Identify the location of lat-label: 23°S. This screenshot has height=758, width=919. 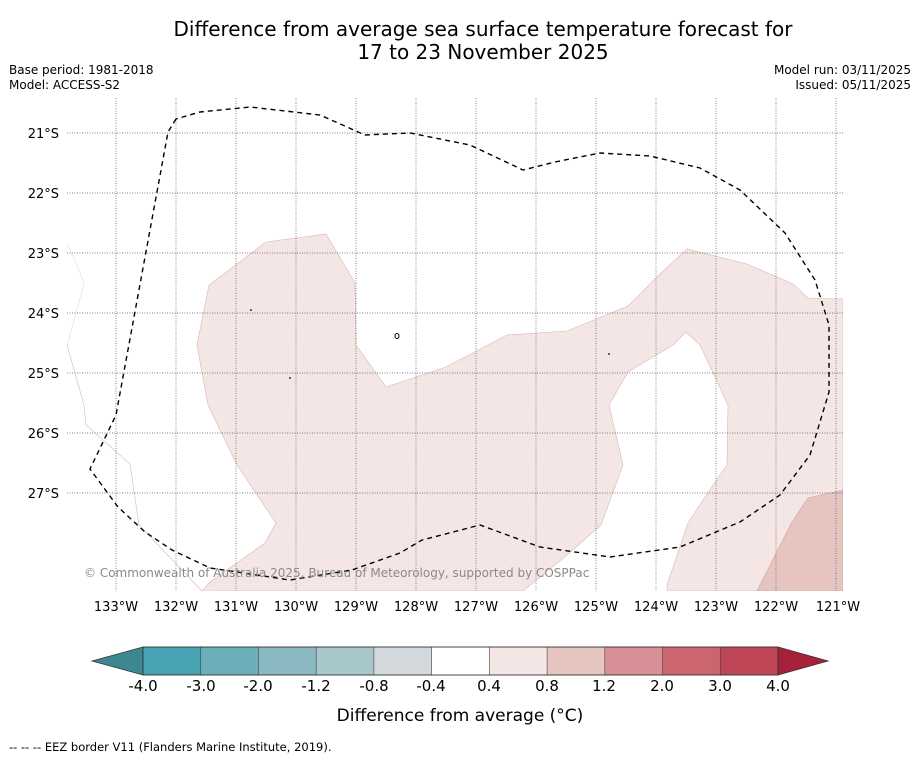
(43, 254).